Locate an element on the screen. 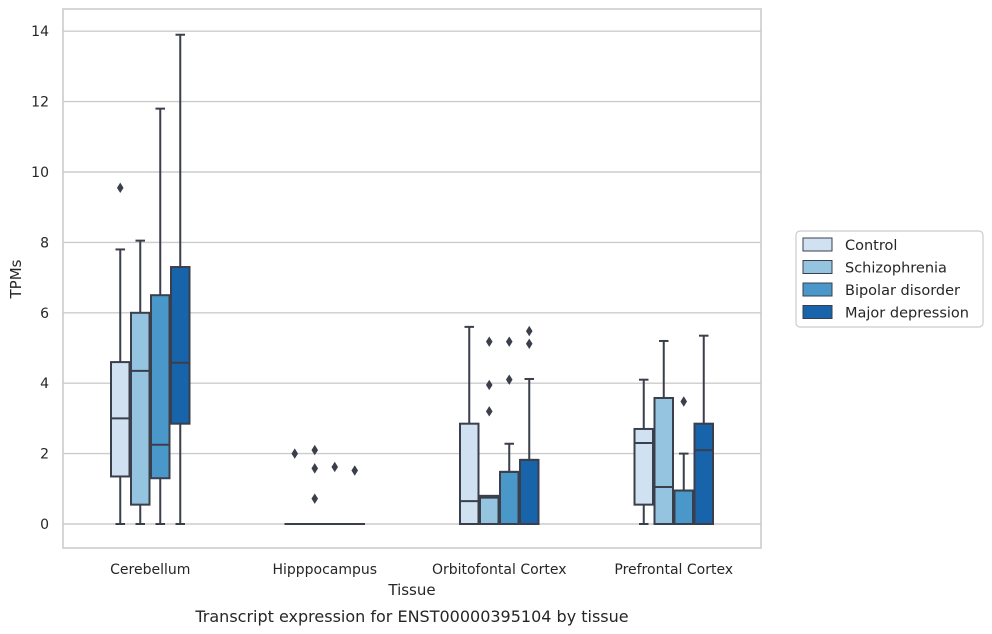 The height and width of the screenshot is (634, 992). x-axis-label: Tissue is located at coordinates (411, 590).